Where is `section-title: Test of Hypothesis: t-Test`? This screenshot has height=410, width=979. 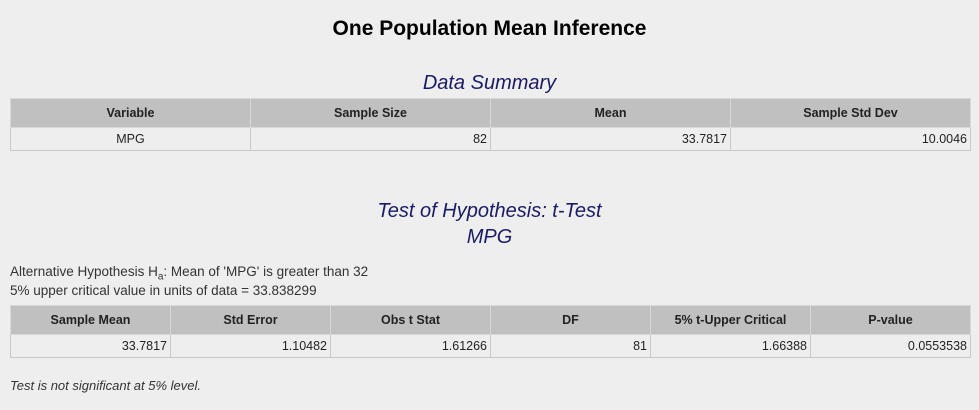 section-title: Test of Hypothesis: t-Test is located at coordinates (489, 211).